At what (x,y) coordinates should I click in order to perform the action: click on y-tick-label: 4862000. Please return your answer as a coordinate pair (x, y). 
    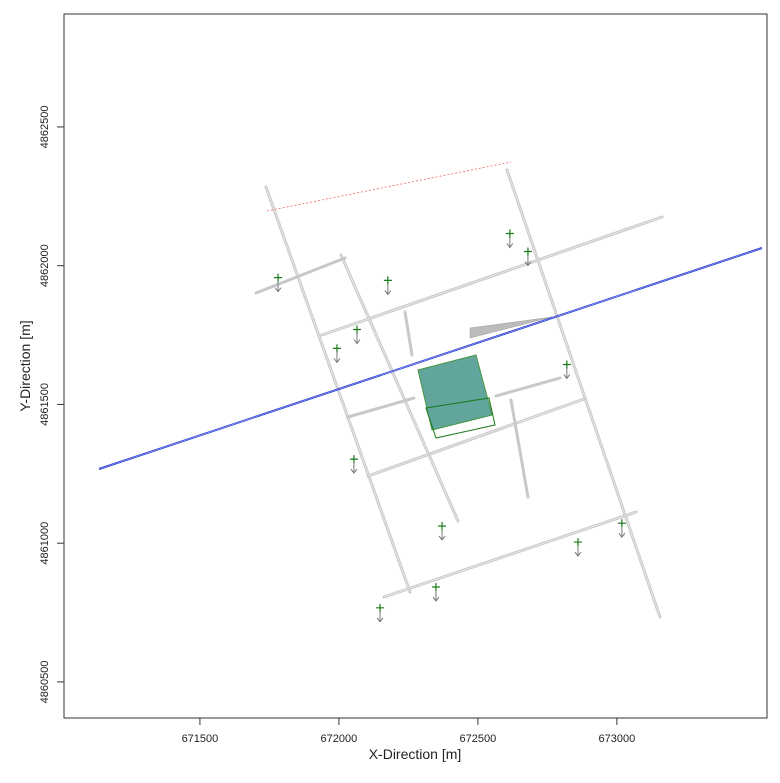
    Looking at the image, I should click on (45, 265).